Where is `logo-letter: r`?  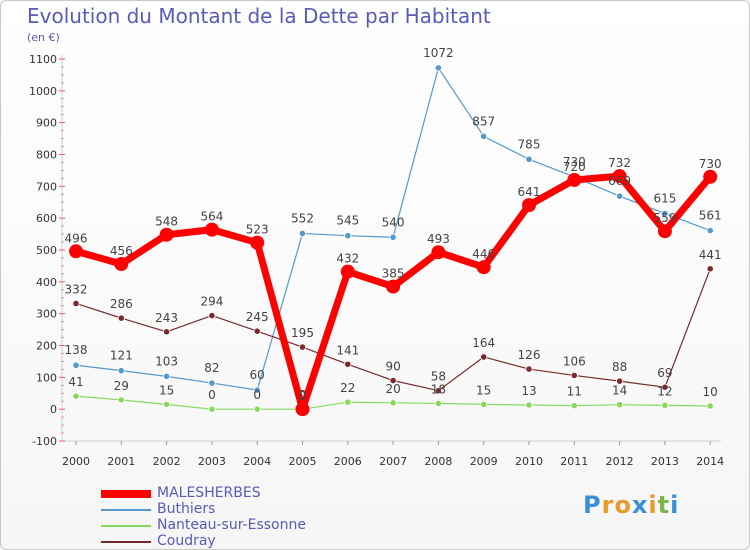
logo-letter: r is located at coordinates (608, 505).